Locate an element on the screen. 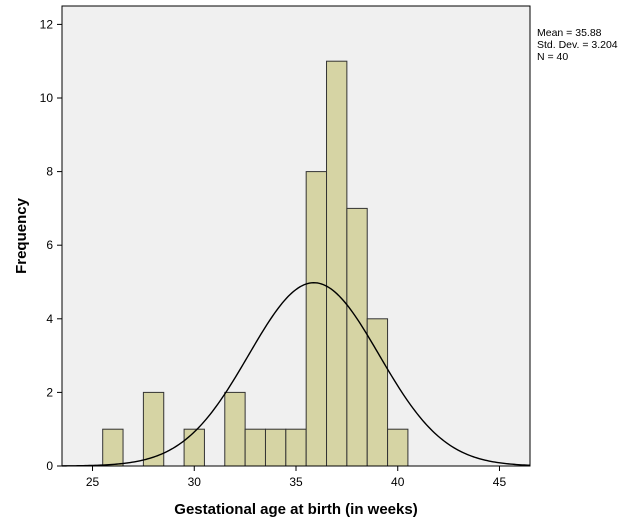  x-tick-label-30: 30 is located at coordinates (195, 482).